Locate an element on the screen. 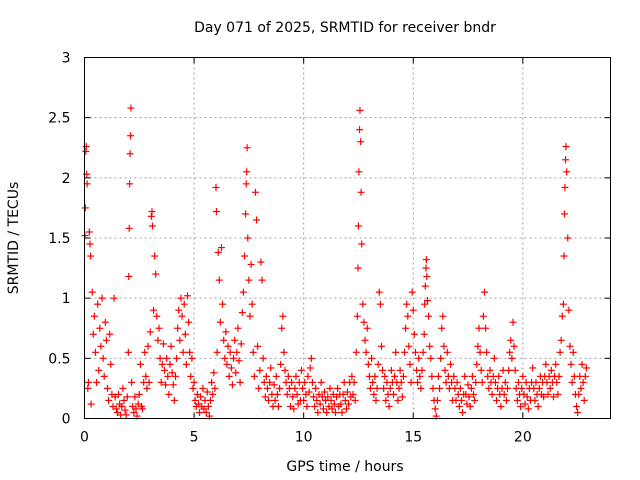 The width and height of the screenshot is (640, 480). x-axis-label: GPS time / hours is located at coordinates (344, 467).